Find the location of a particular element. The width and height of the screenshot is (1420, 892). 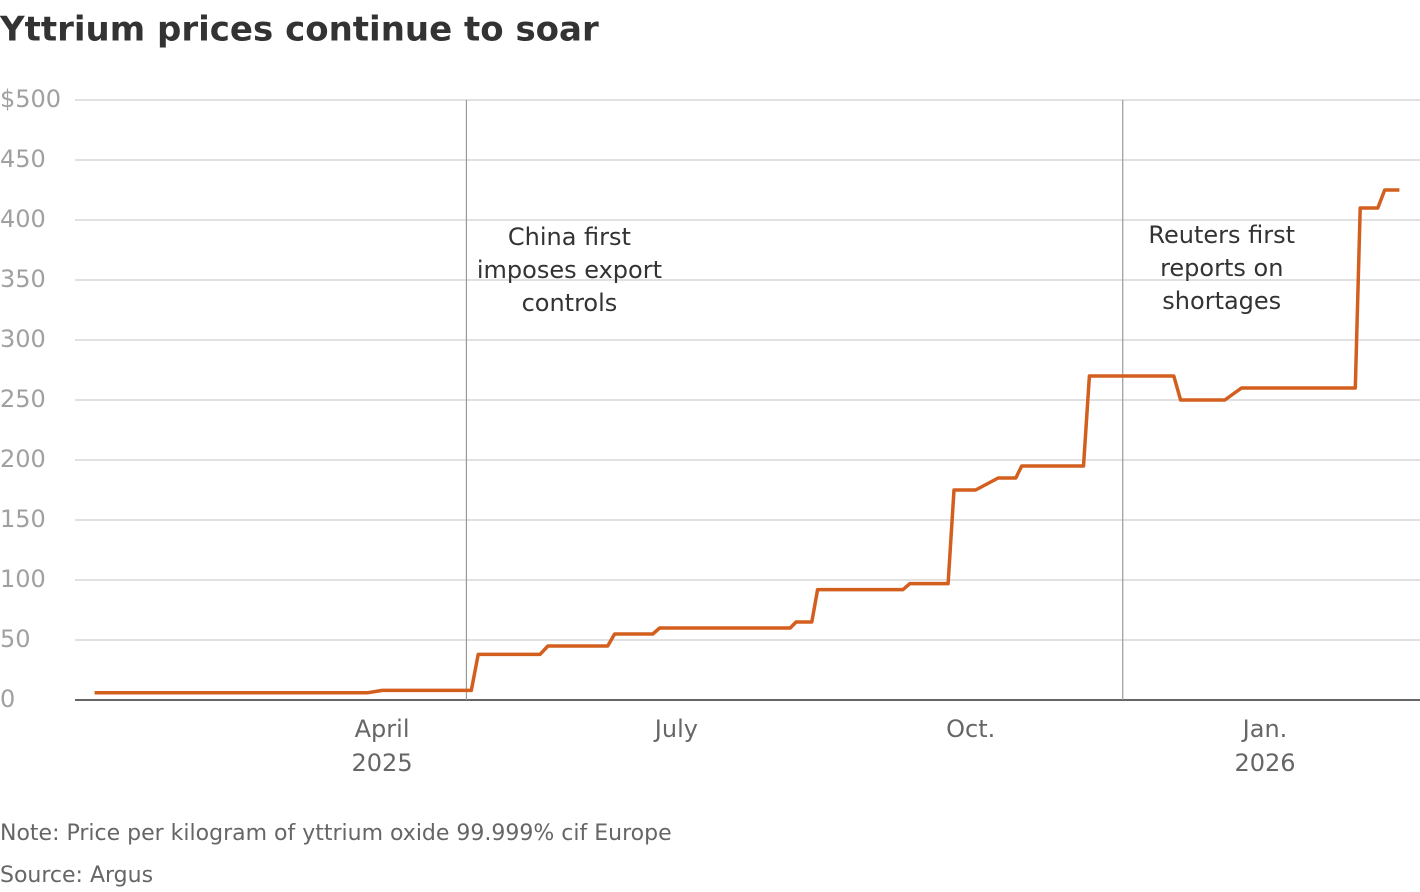

annotation-text: Reuters first is located at coordinates (1221, 235).